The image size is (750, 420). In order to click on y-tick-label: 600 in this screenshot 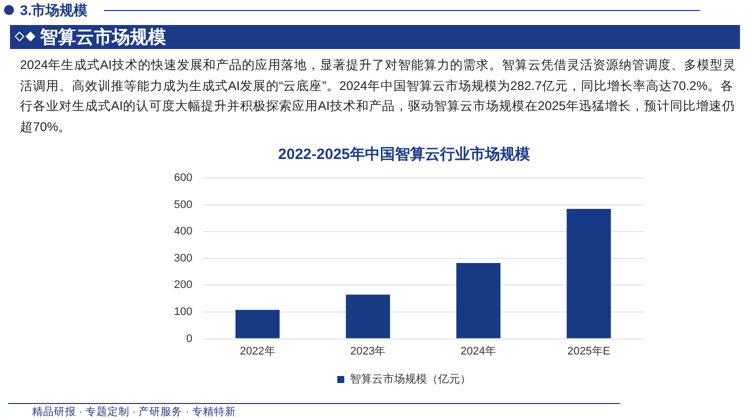, I will do `click(183, 178)`.